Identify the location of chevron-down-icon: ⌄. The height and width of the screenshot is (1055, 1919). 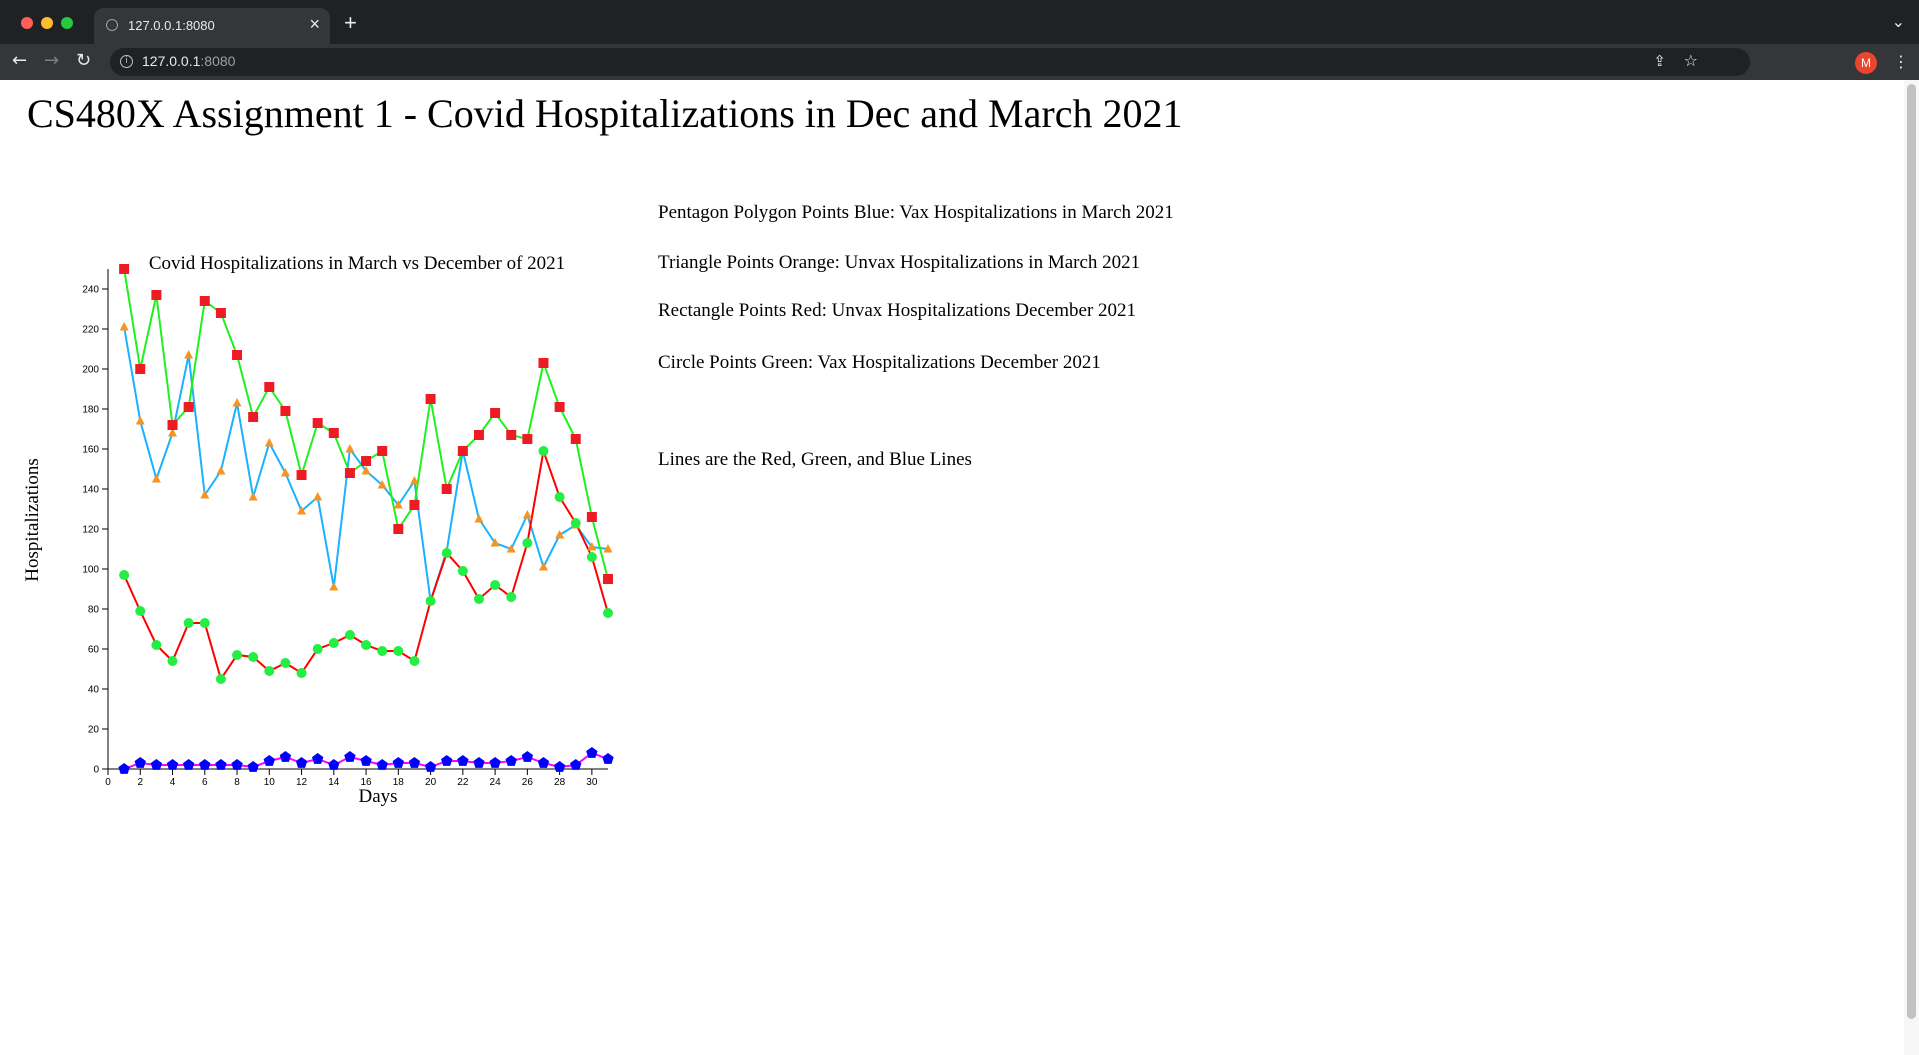
(1898, 22).